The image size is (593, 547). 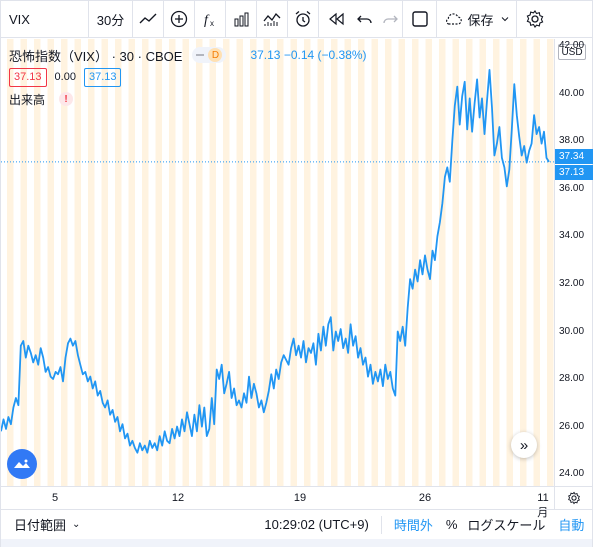 I want to click on save-button: 保存, so click(x=477, y=19).